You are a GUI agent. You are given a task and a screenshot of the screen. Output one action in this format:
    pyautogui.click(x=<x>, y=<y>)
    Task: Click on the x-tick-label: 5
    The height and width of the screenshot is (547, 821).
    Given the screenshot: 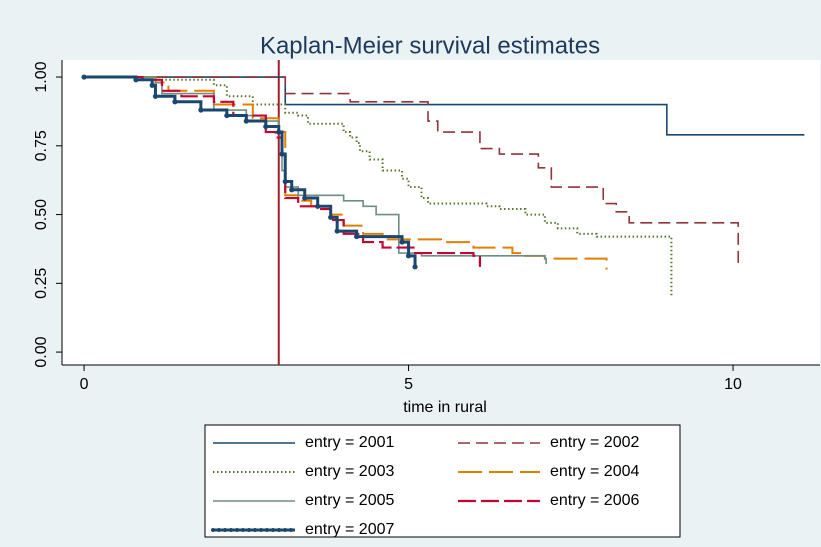 What is the action you would take?
    pyautogui.click(x=408, y=384)
    